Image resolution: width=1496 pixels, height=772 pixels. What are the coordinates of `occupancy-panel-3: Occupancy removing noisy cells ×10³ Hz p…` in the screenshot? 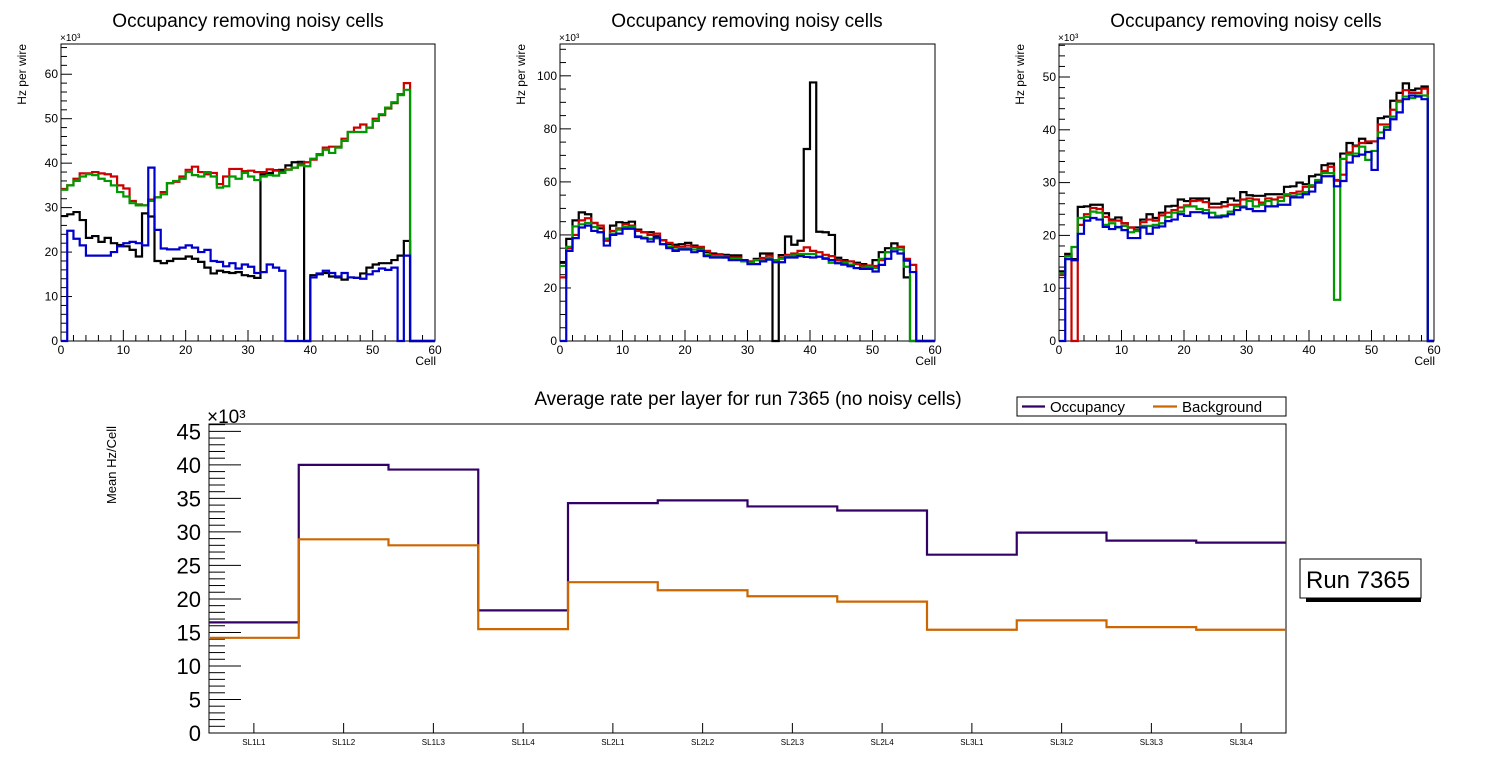 It's located at (1227, 189).